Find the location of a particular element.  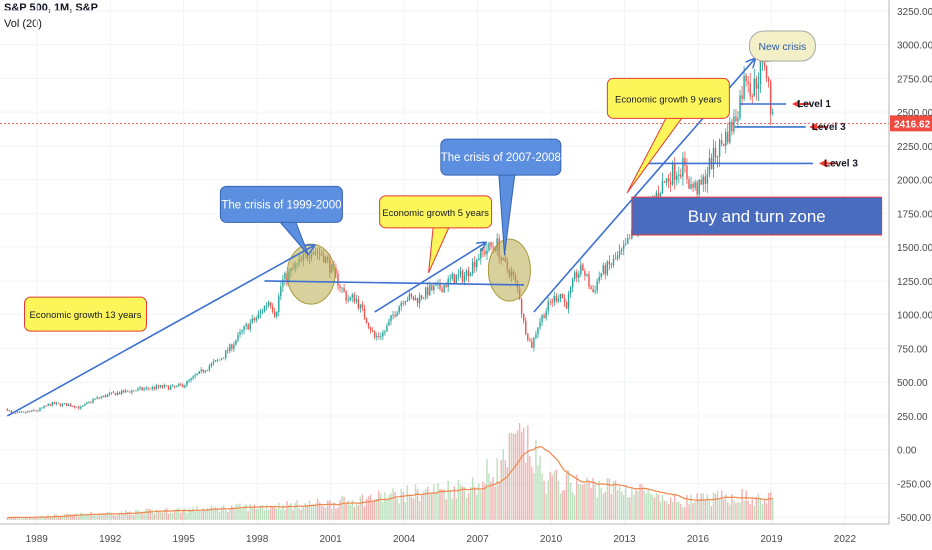

callout-box is located at coordinates (281, 204).